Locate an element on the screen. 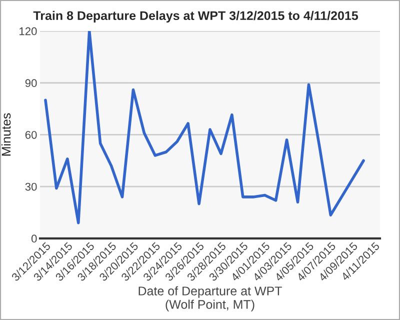 This screenshot has width=400, height=320. y-tick-label: 60 is located at coordinates (31, 134).